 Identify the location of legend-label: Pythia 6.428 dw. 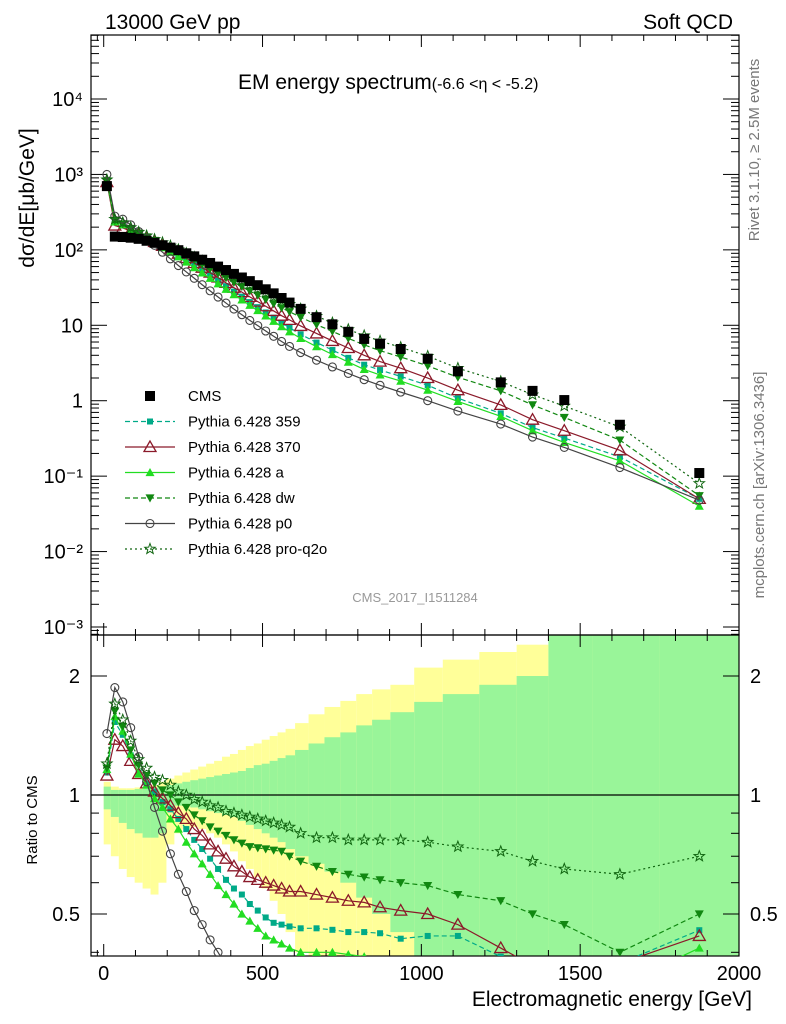
(241, 498).